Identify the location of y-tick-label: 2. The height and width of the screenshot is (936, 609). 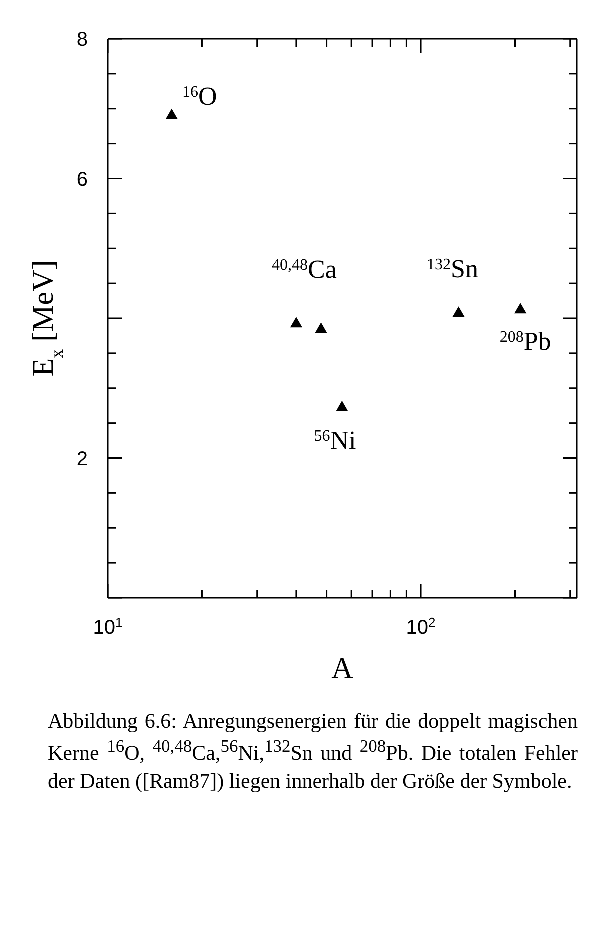
(82, 459).